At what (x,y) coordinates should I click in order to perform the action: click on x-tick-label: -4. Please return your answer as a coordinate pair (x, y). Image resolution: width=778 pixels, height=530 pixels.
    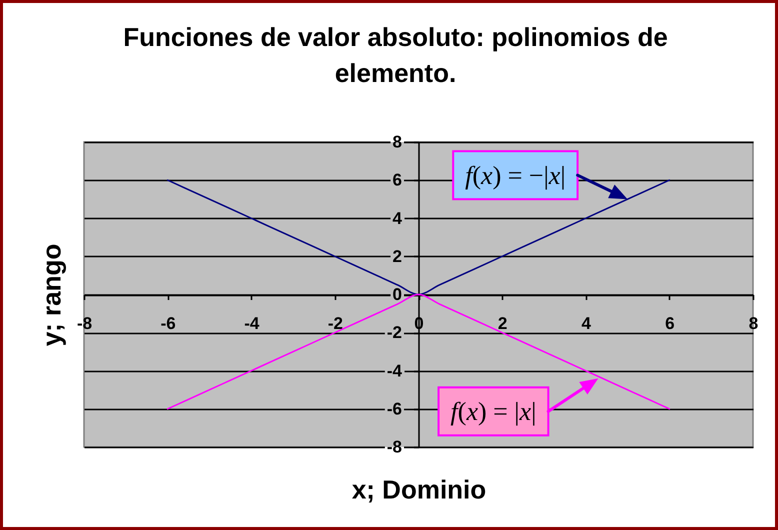
    Looking at the image, I should click on (252, 323).